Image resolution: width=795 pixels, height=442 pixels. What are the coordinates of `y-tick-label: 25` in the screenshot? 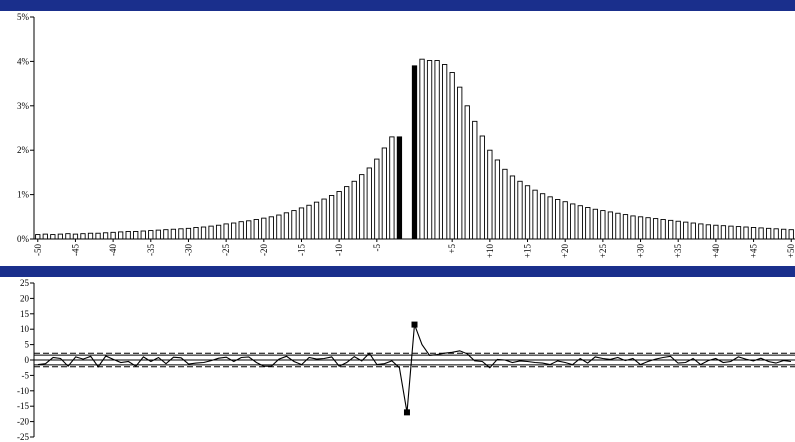 It's located at (25, 283).